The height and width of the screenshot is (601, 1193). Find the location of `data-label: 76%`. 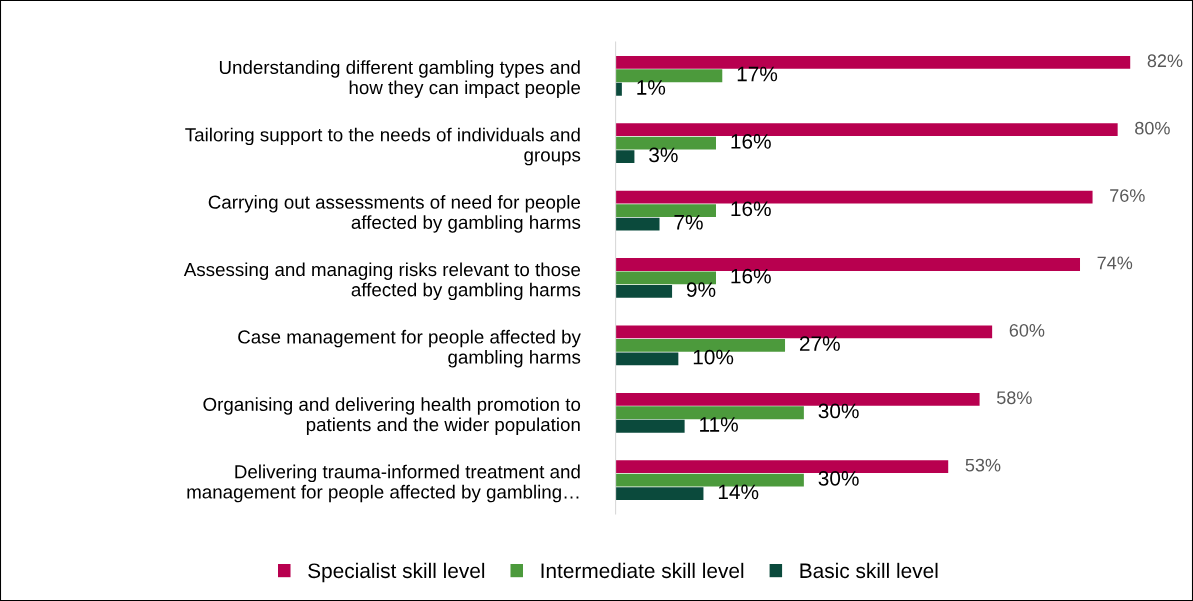

data-label: 76% is located at coordinates (1127, 195).